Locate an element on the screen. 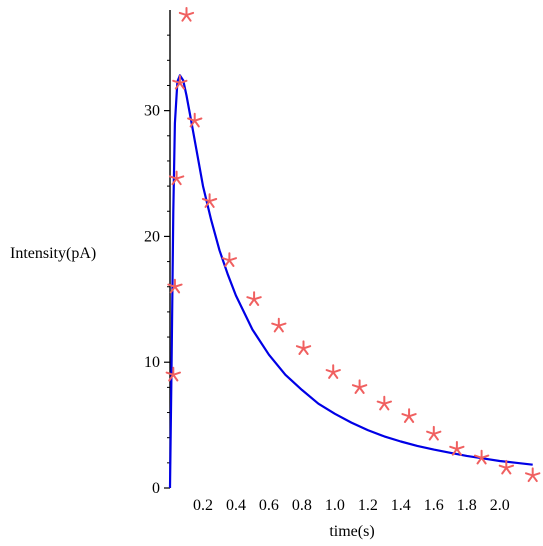 The width and height of the screenshot is (543, 546). y-tick-label: 10 is located at coordinates (152, 362).